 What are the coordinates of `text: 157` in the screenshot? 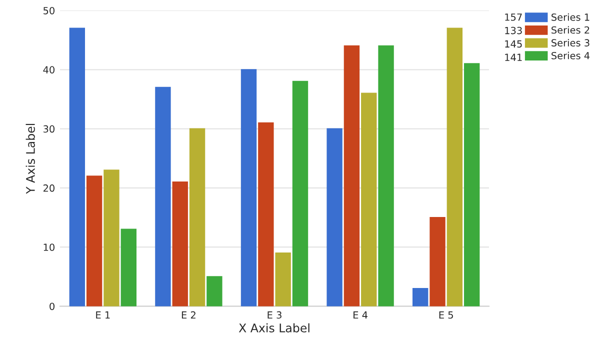 It's located at (513, 17).